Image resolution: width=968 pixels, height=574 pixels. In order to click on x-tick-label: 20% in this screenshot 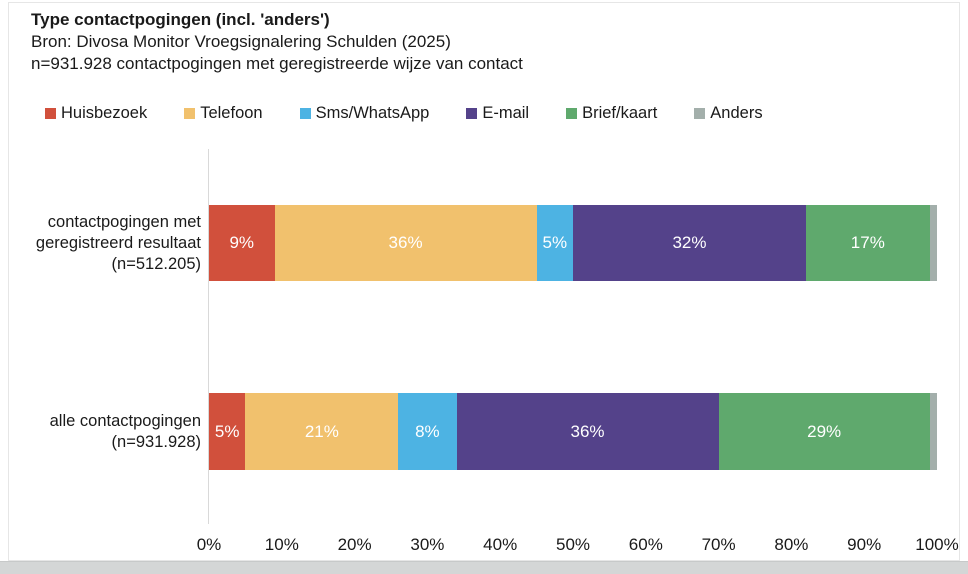, I will do `click(354, 544)`.